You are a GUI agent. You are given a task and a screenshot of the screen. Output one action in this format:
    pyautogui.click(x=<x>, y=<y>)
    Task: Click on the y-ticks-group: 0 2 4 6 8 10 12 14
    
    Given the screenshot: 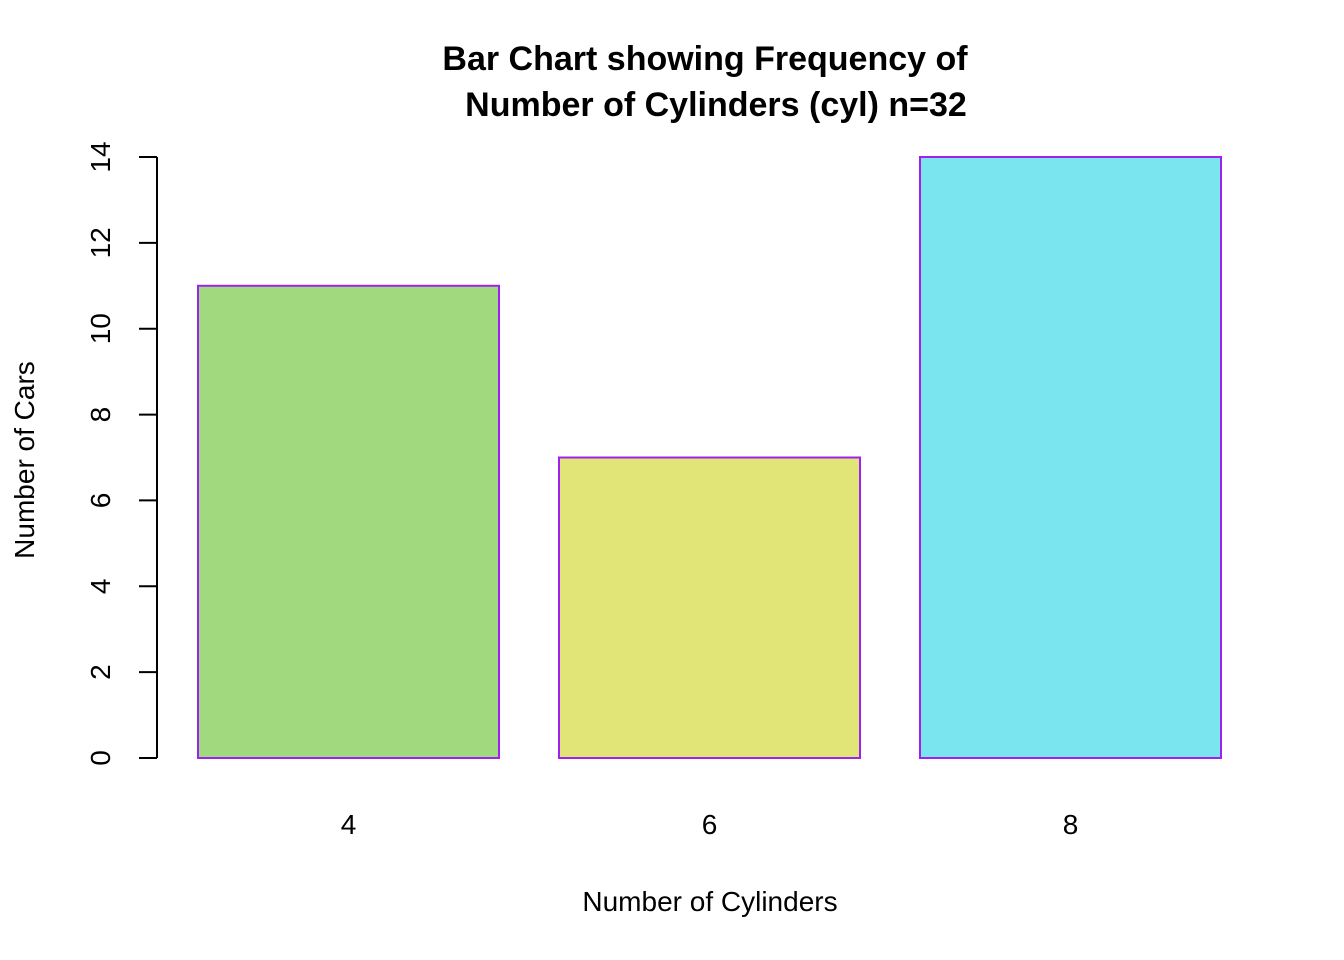 What is the action you would take?
    pyautogui.click(x=121, y=453)
    